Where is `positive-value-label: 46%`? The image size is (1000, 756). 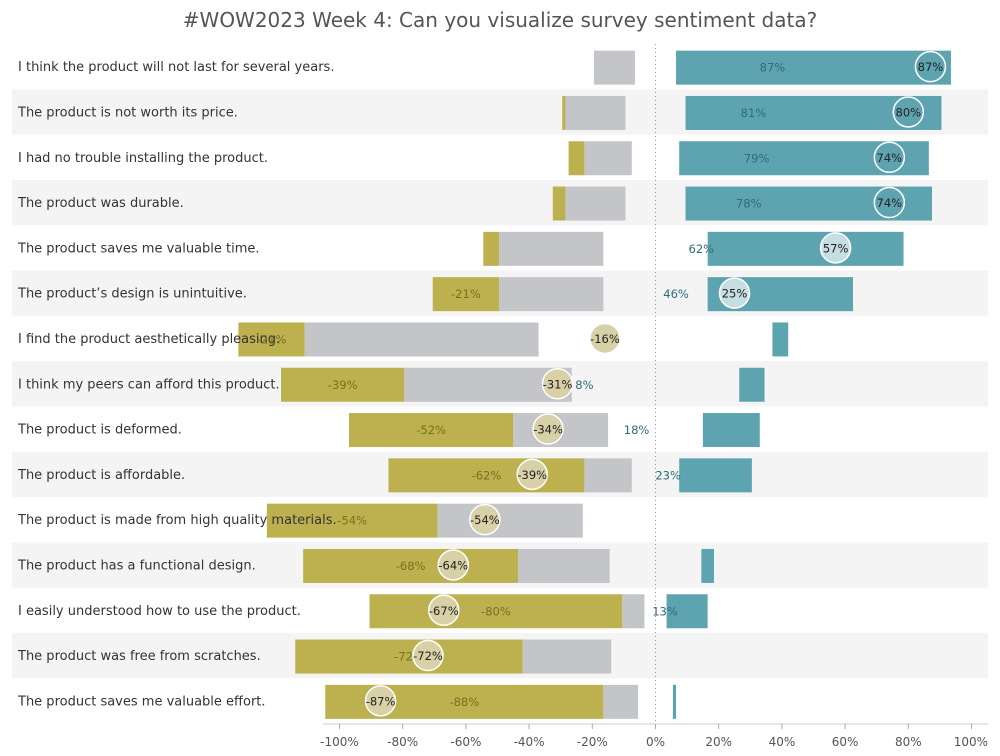
positive-value-label: 46% is located at coordinates (676, 294).